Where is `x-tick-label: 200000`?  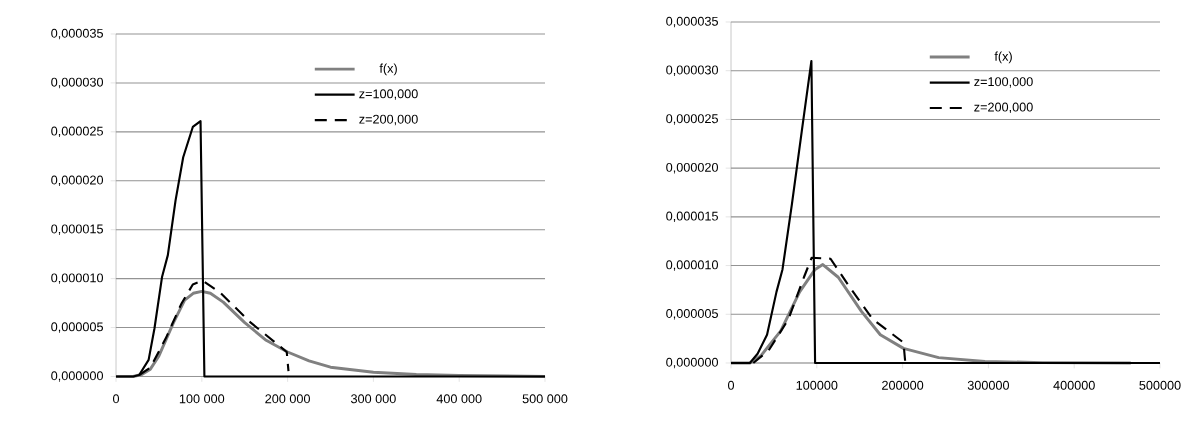
x-tick-label: 200000 is located at coordinates (903, 385).